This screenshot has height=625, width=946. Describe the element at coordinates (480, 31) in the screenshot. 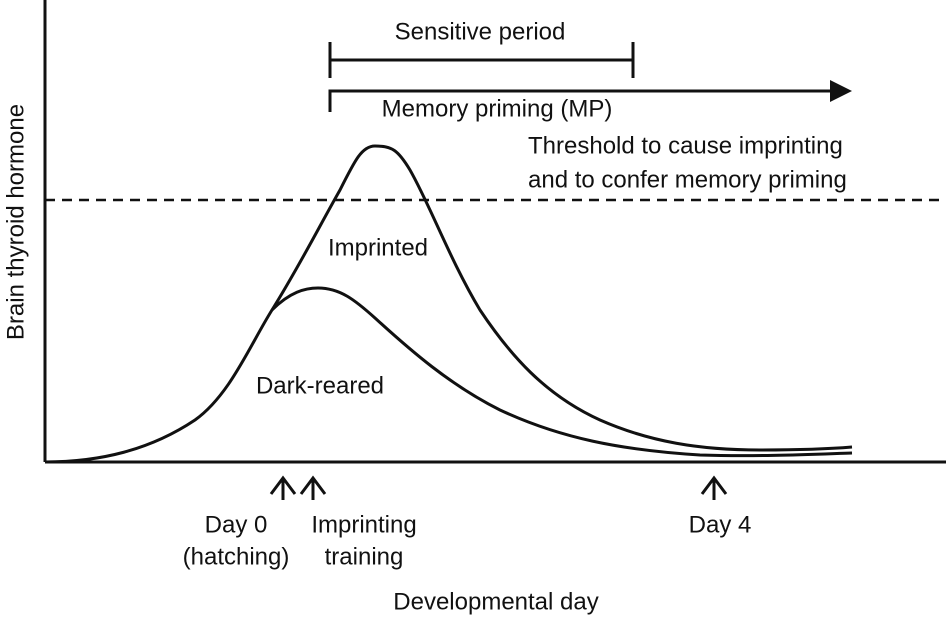

I see `sensitive-period-label: Sensitive period` at that location.